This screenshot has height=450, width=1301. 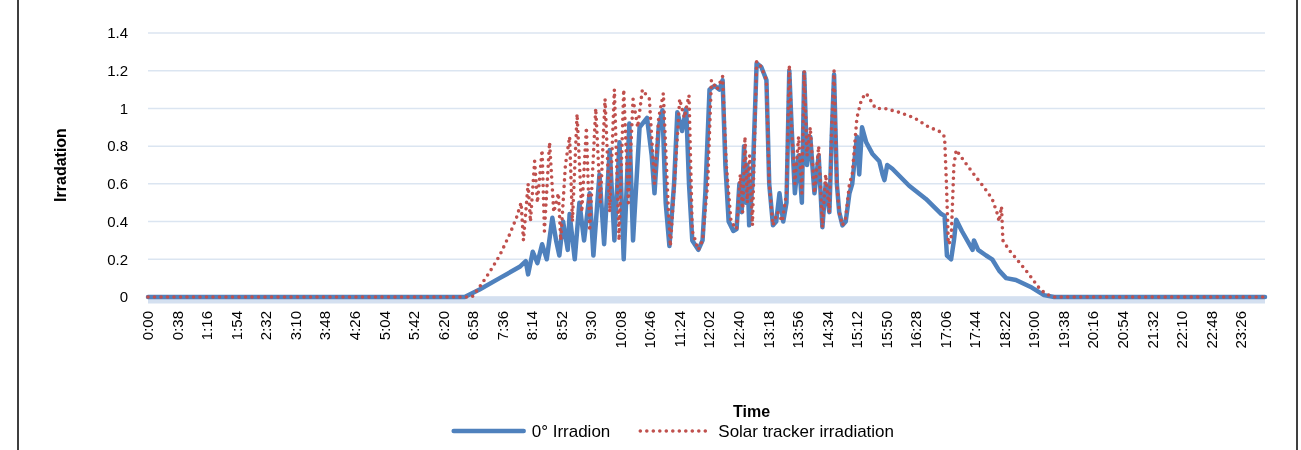 I want to click on x-tick-label: 1:16, so click(x=207, y=326).